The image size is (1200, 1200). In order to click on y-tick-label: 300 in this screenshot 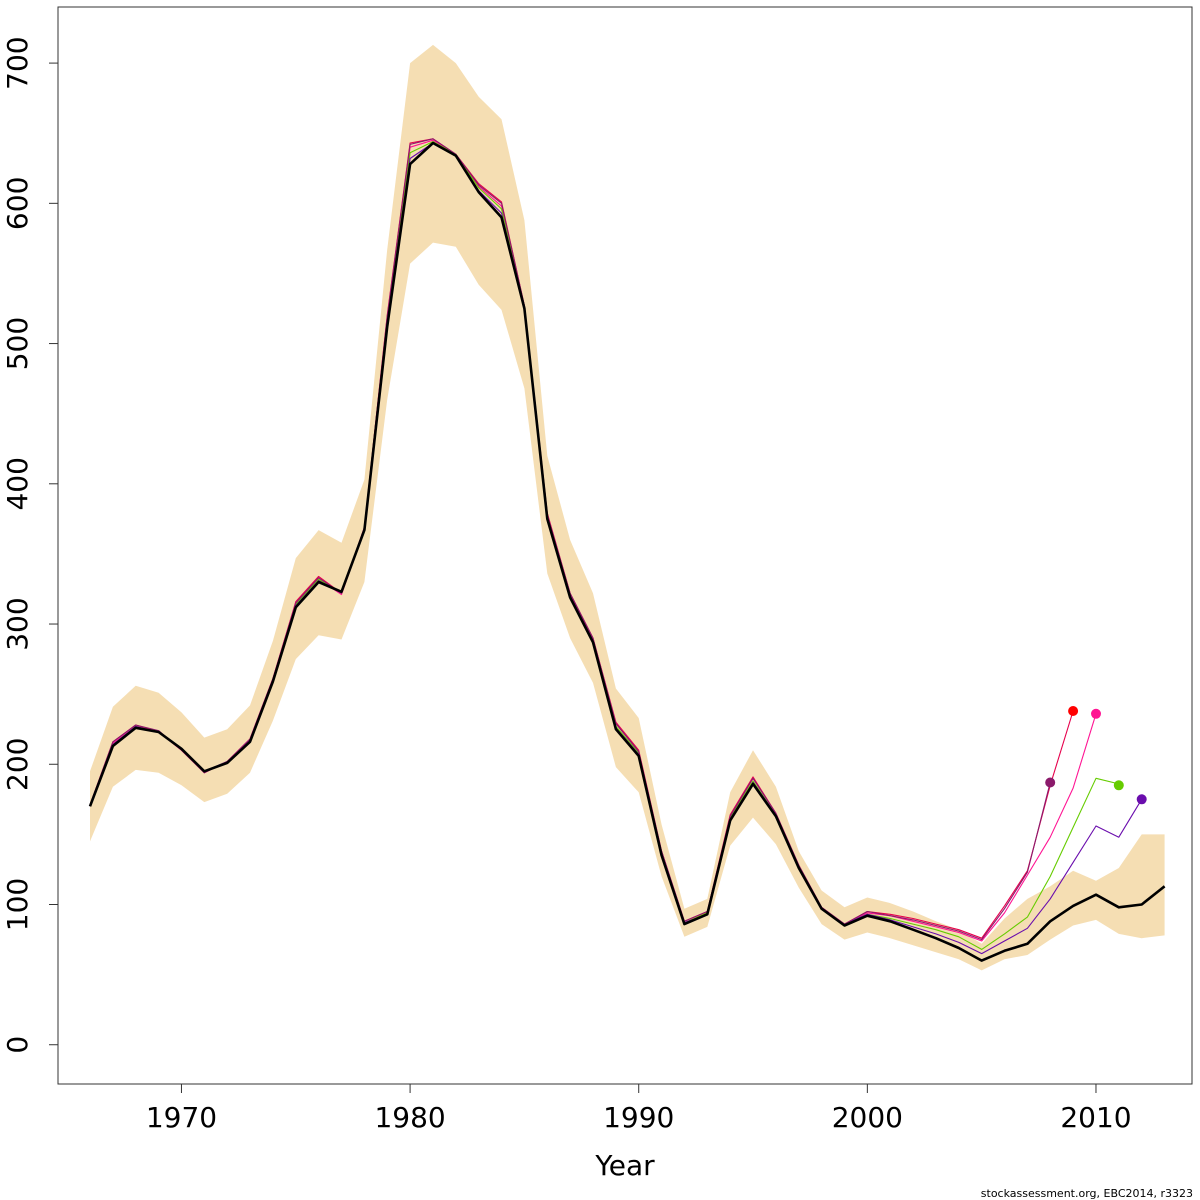, I will do `click(17, 623)`.